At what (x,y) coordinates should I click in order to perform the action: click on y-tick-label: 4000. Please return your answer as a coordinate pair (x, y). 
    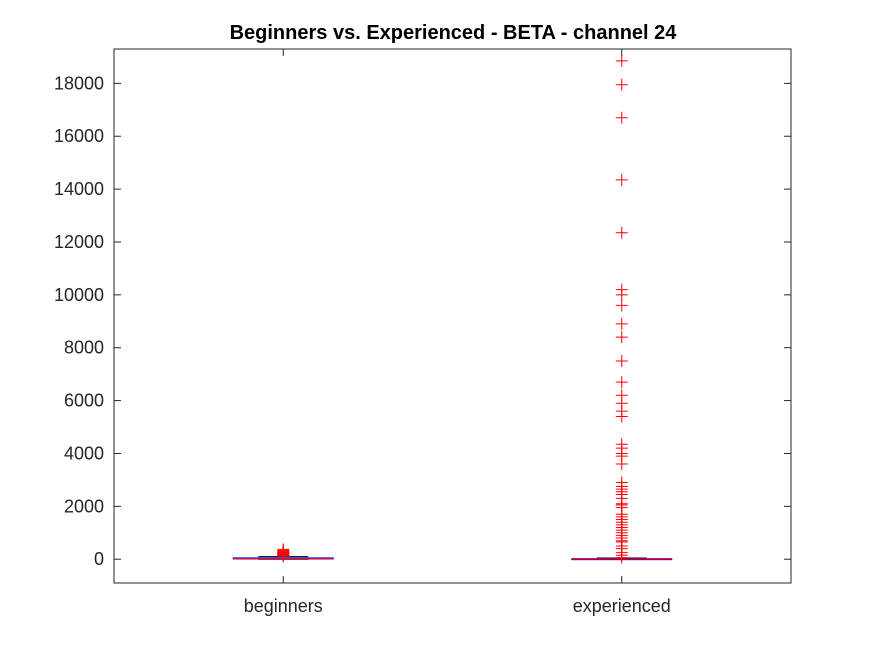
    Looking at the image, I should click on (84, 453).